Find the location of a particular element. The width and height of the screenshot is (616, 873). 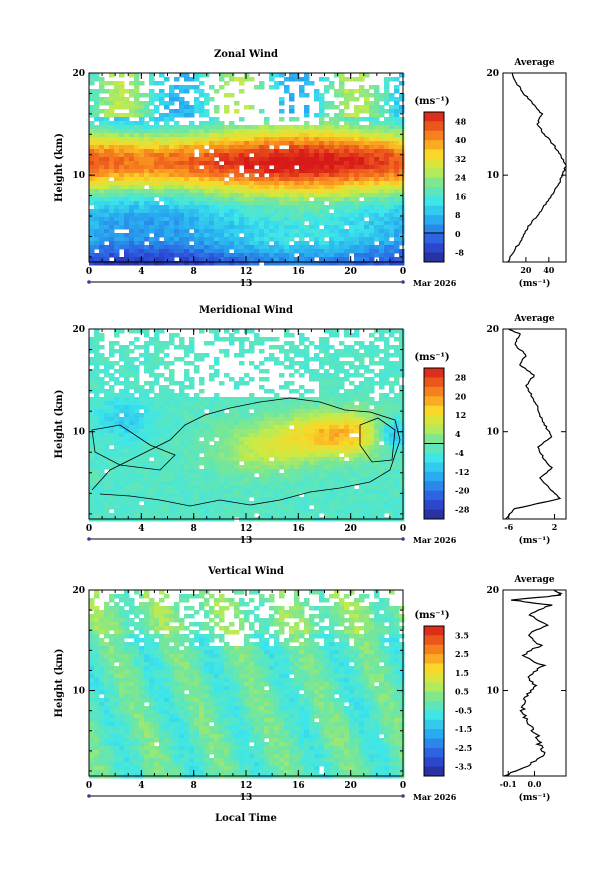

average-y-tick-label: 10 is located at coordinates (492, 692).